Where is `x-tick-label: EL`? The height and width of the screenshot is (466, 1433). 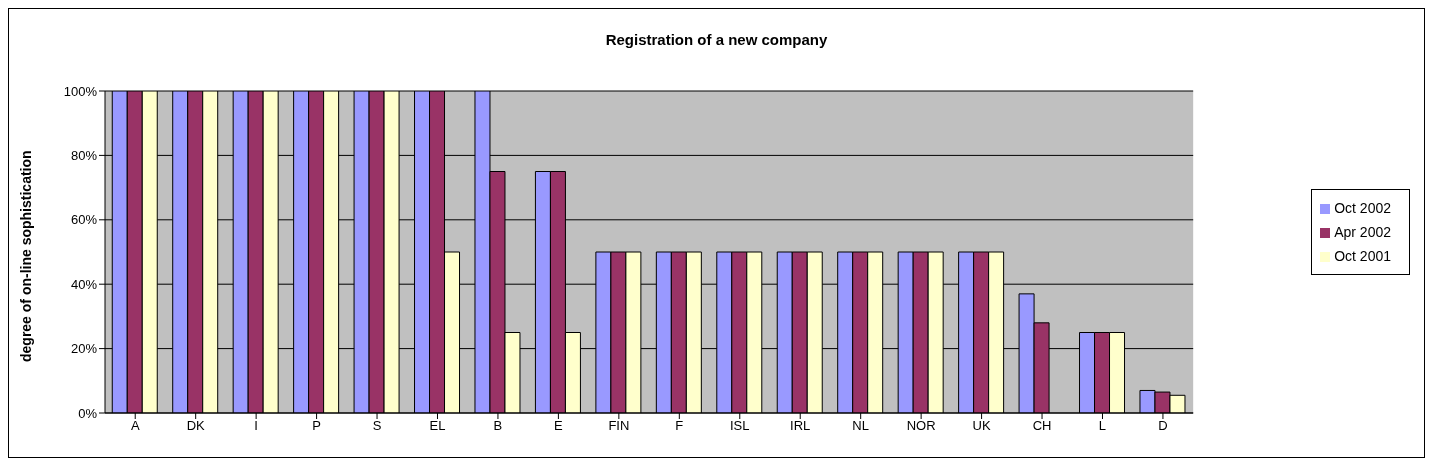
x-tick-label: EL is located at coordinates (437, 426).